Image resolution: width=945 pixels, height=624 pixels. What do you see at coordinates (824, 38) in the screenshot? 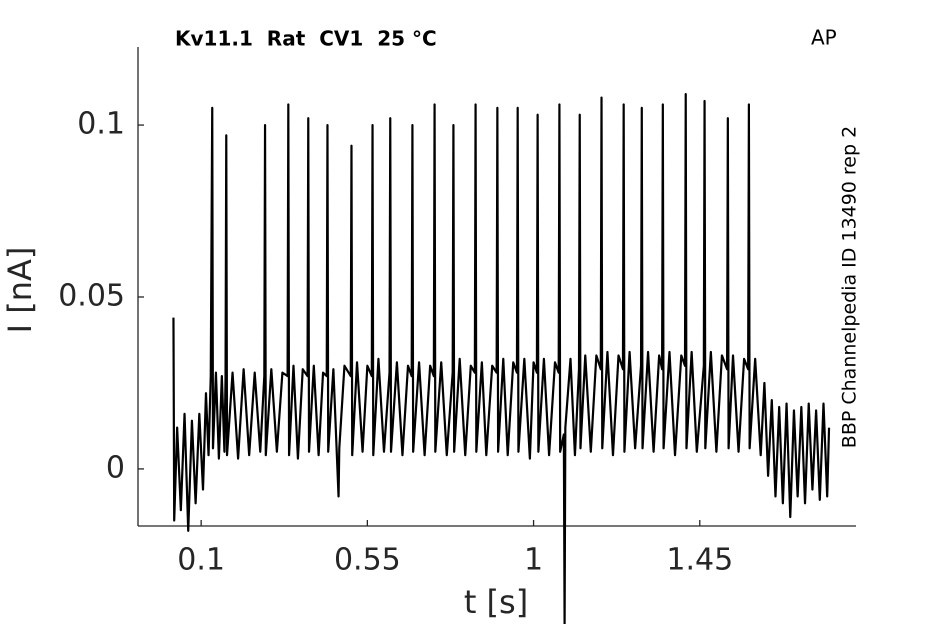
I see `annotation: AP` at bounding box center [824, 38].